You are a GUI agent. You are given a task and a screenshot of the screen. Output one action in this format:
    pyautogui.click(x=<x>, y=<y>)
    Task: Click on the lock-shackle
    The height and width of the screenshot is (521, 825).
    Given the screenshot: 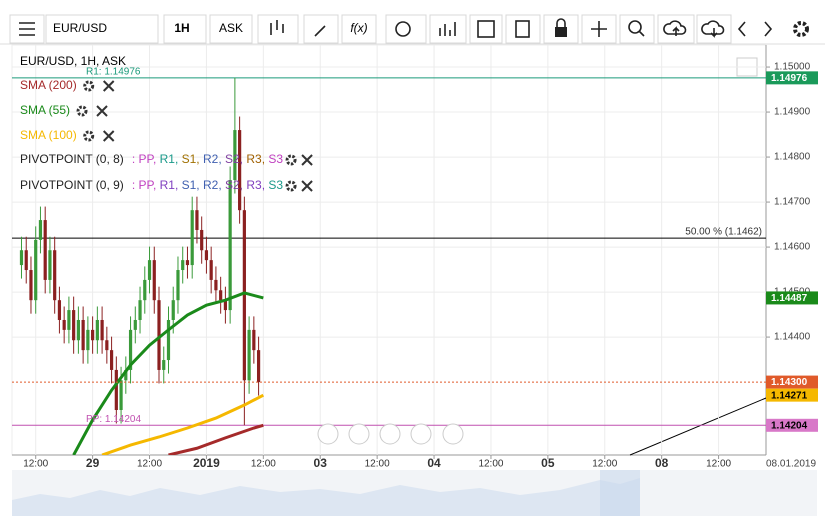 What is the action you would take?
    pyautogui.click(x=561, y=22)
    